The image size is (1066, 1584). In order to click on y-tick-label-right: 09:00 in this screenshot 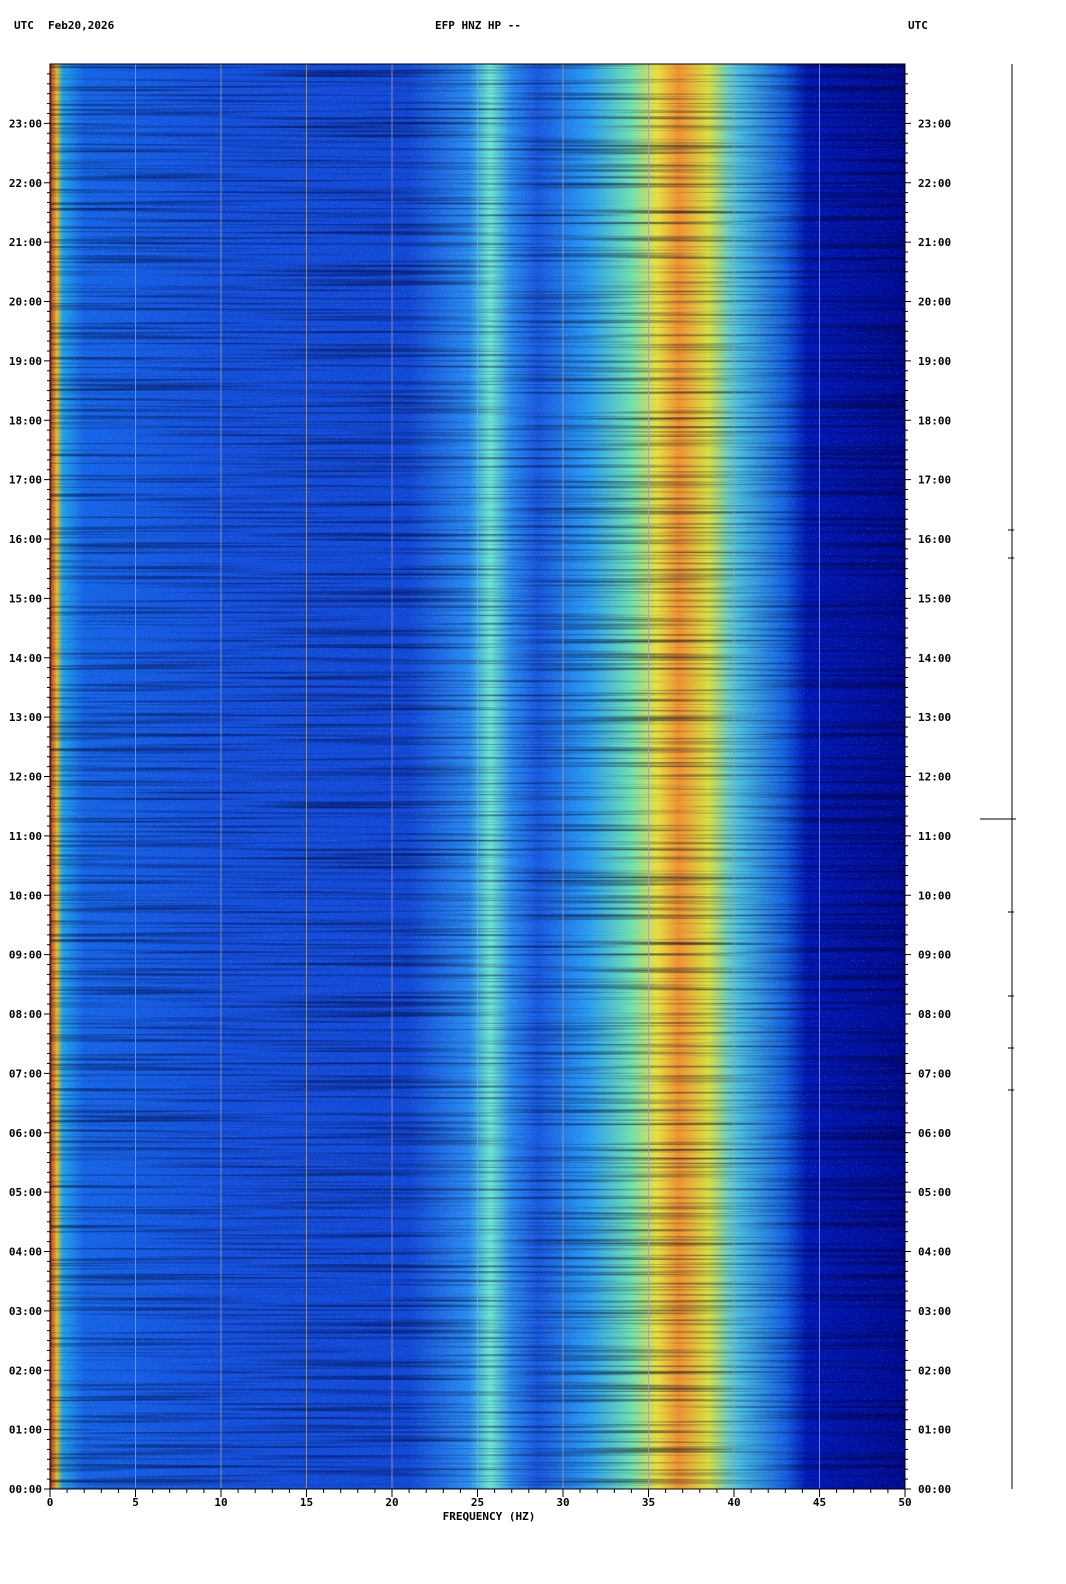, I will do `click(934, 955)`.